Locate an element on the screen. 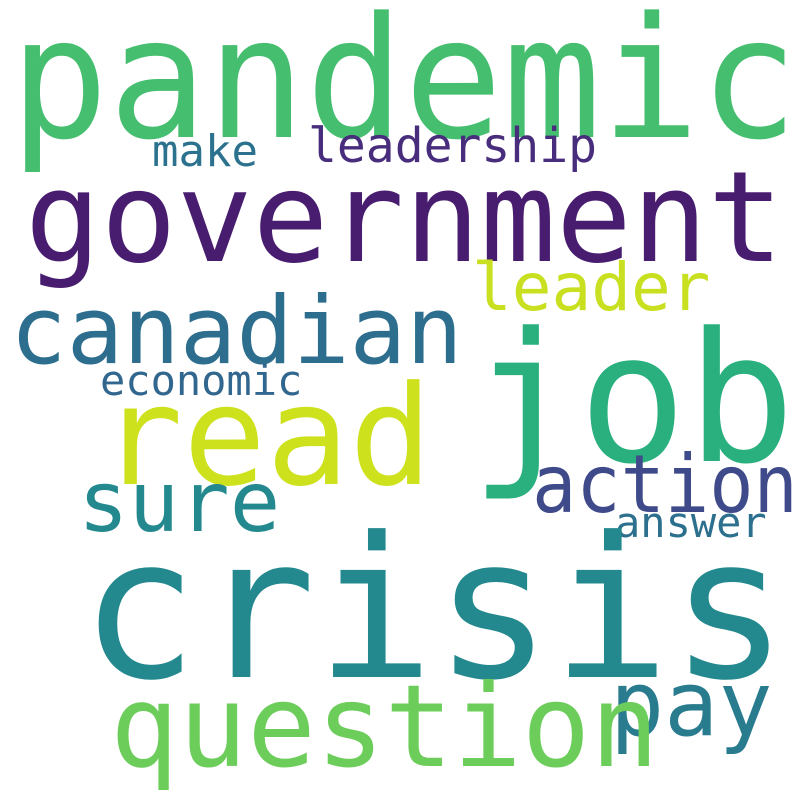 This screenshot has width=800, height=800. word-job: job is located at coordinates (633, 399).